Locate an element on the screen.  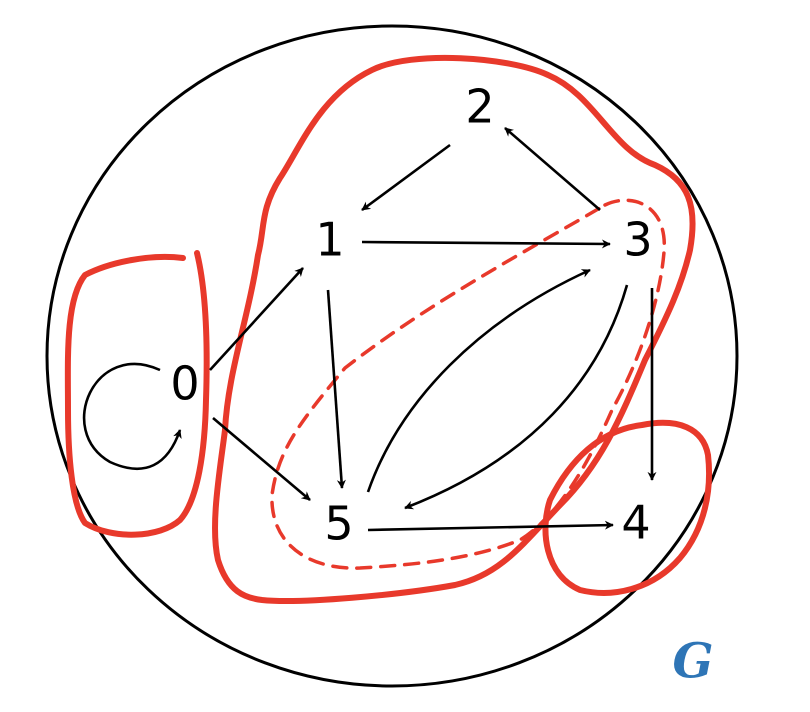
node-0-label: 0 is located at coordinates (184, 384).